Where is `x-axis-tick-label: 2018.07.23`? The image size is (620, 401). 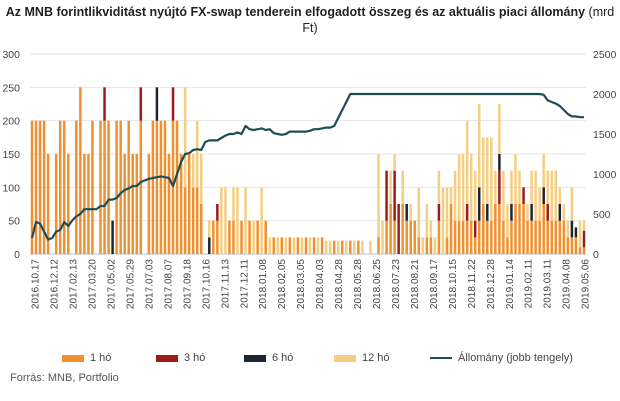 x-axis-tick-label: 2018.07.23 is located at coordinates (396, 284).